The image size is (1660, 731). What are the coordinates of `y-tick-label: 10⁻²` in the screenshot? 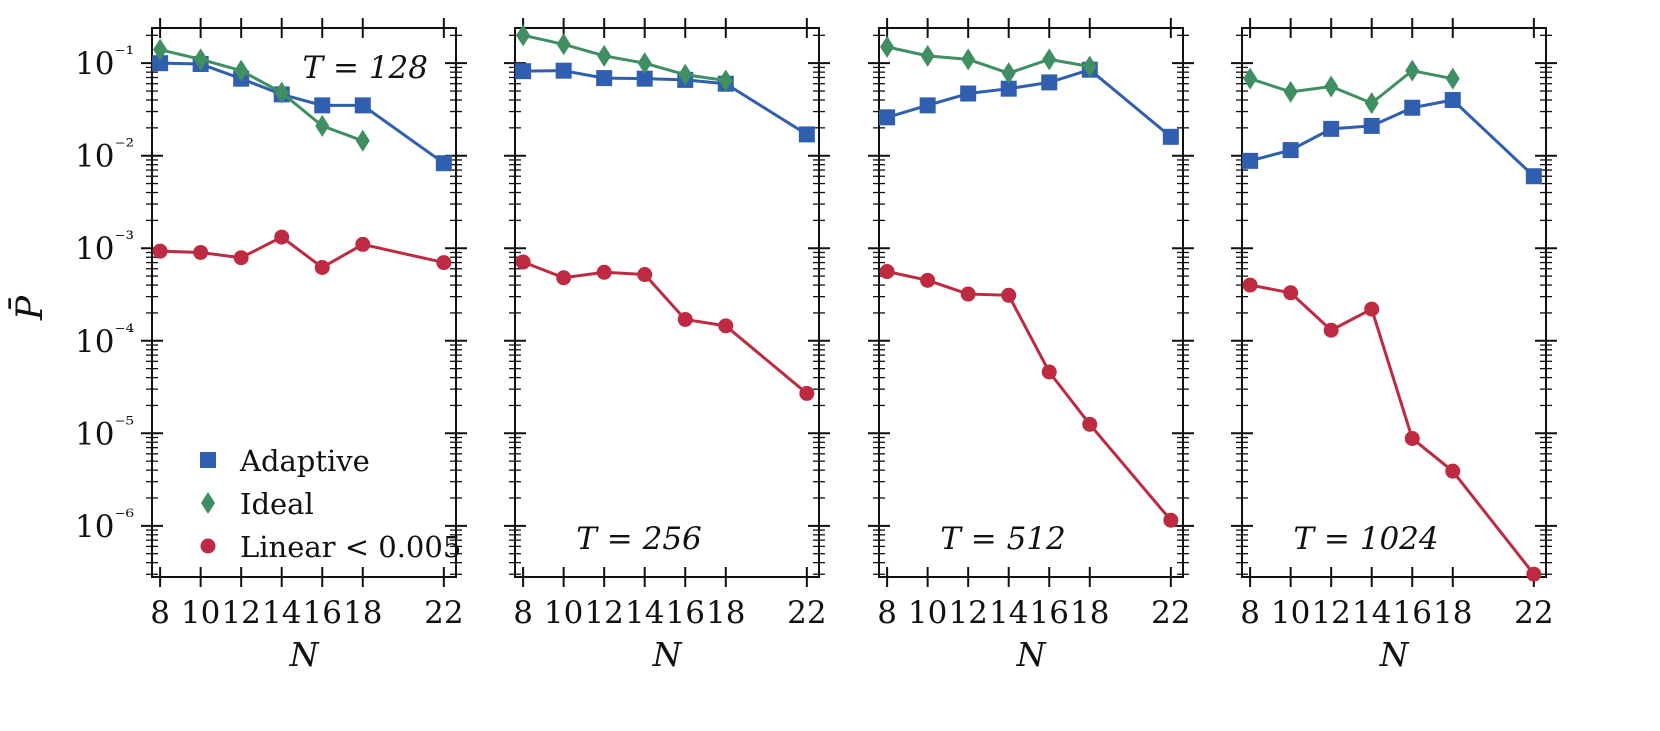 It's located at (104, 155).